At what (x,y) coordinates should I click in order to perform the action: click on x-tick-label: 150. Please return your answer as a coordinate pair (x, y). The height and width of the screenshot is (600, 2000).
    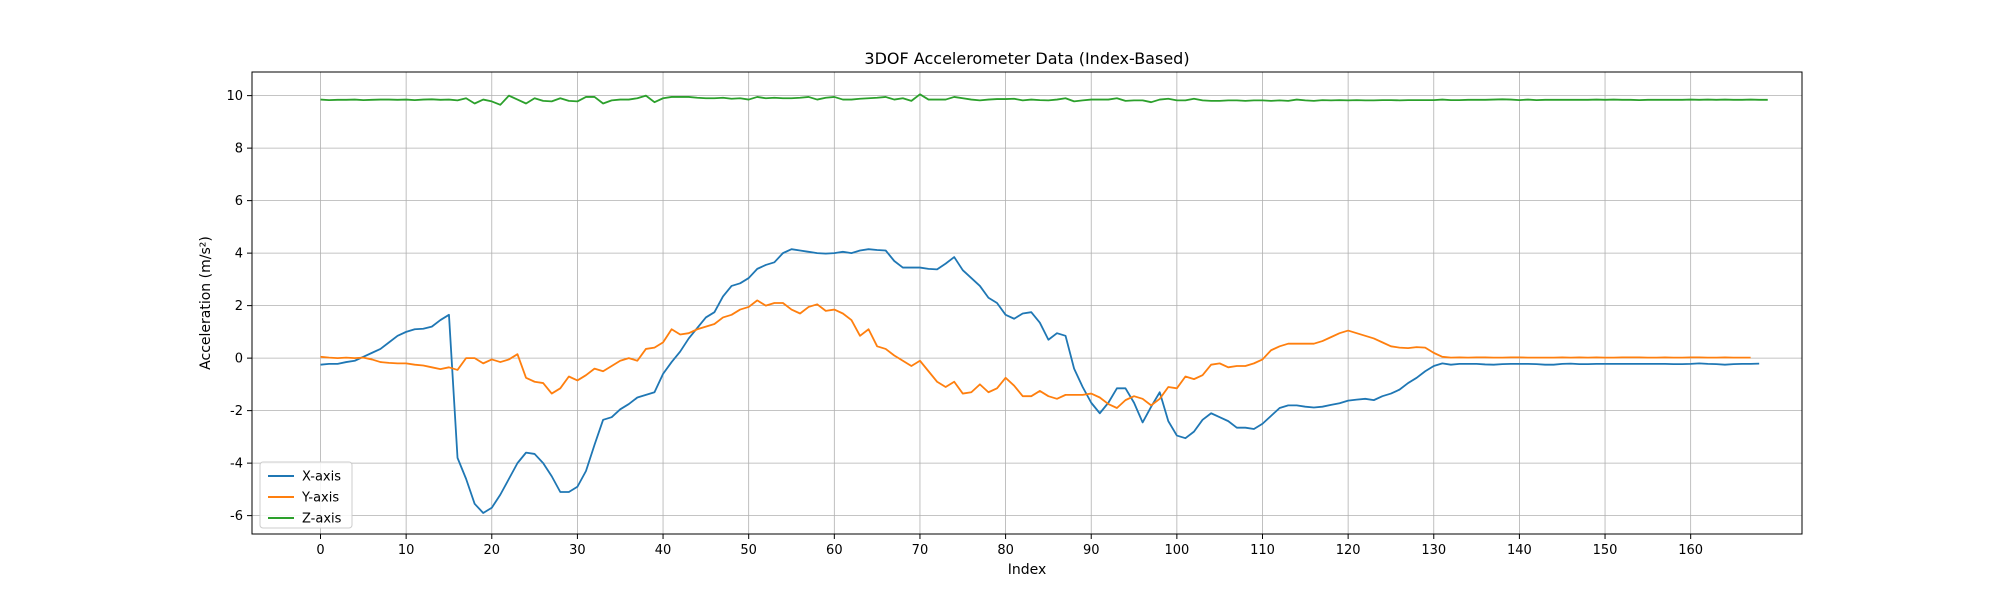
    Looking at the image, I should click on (1605, 550).